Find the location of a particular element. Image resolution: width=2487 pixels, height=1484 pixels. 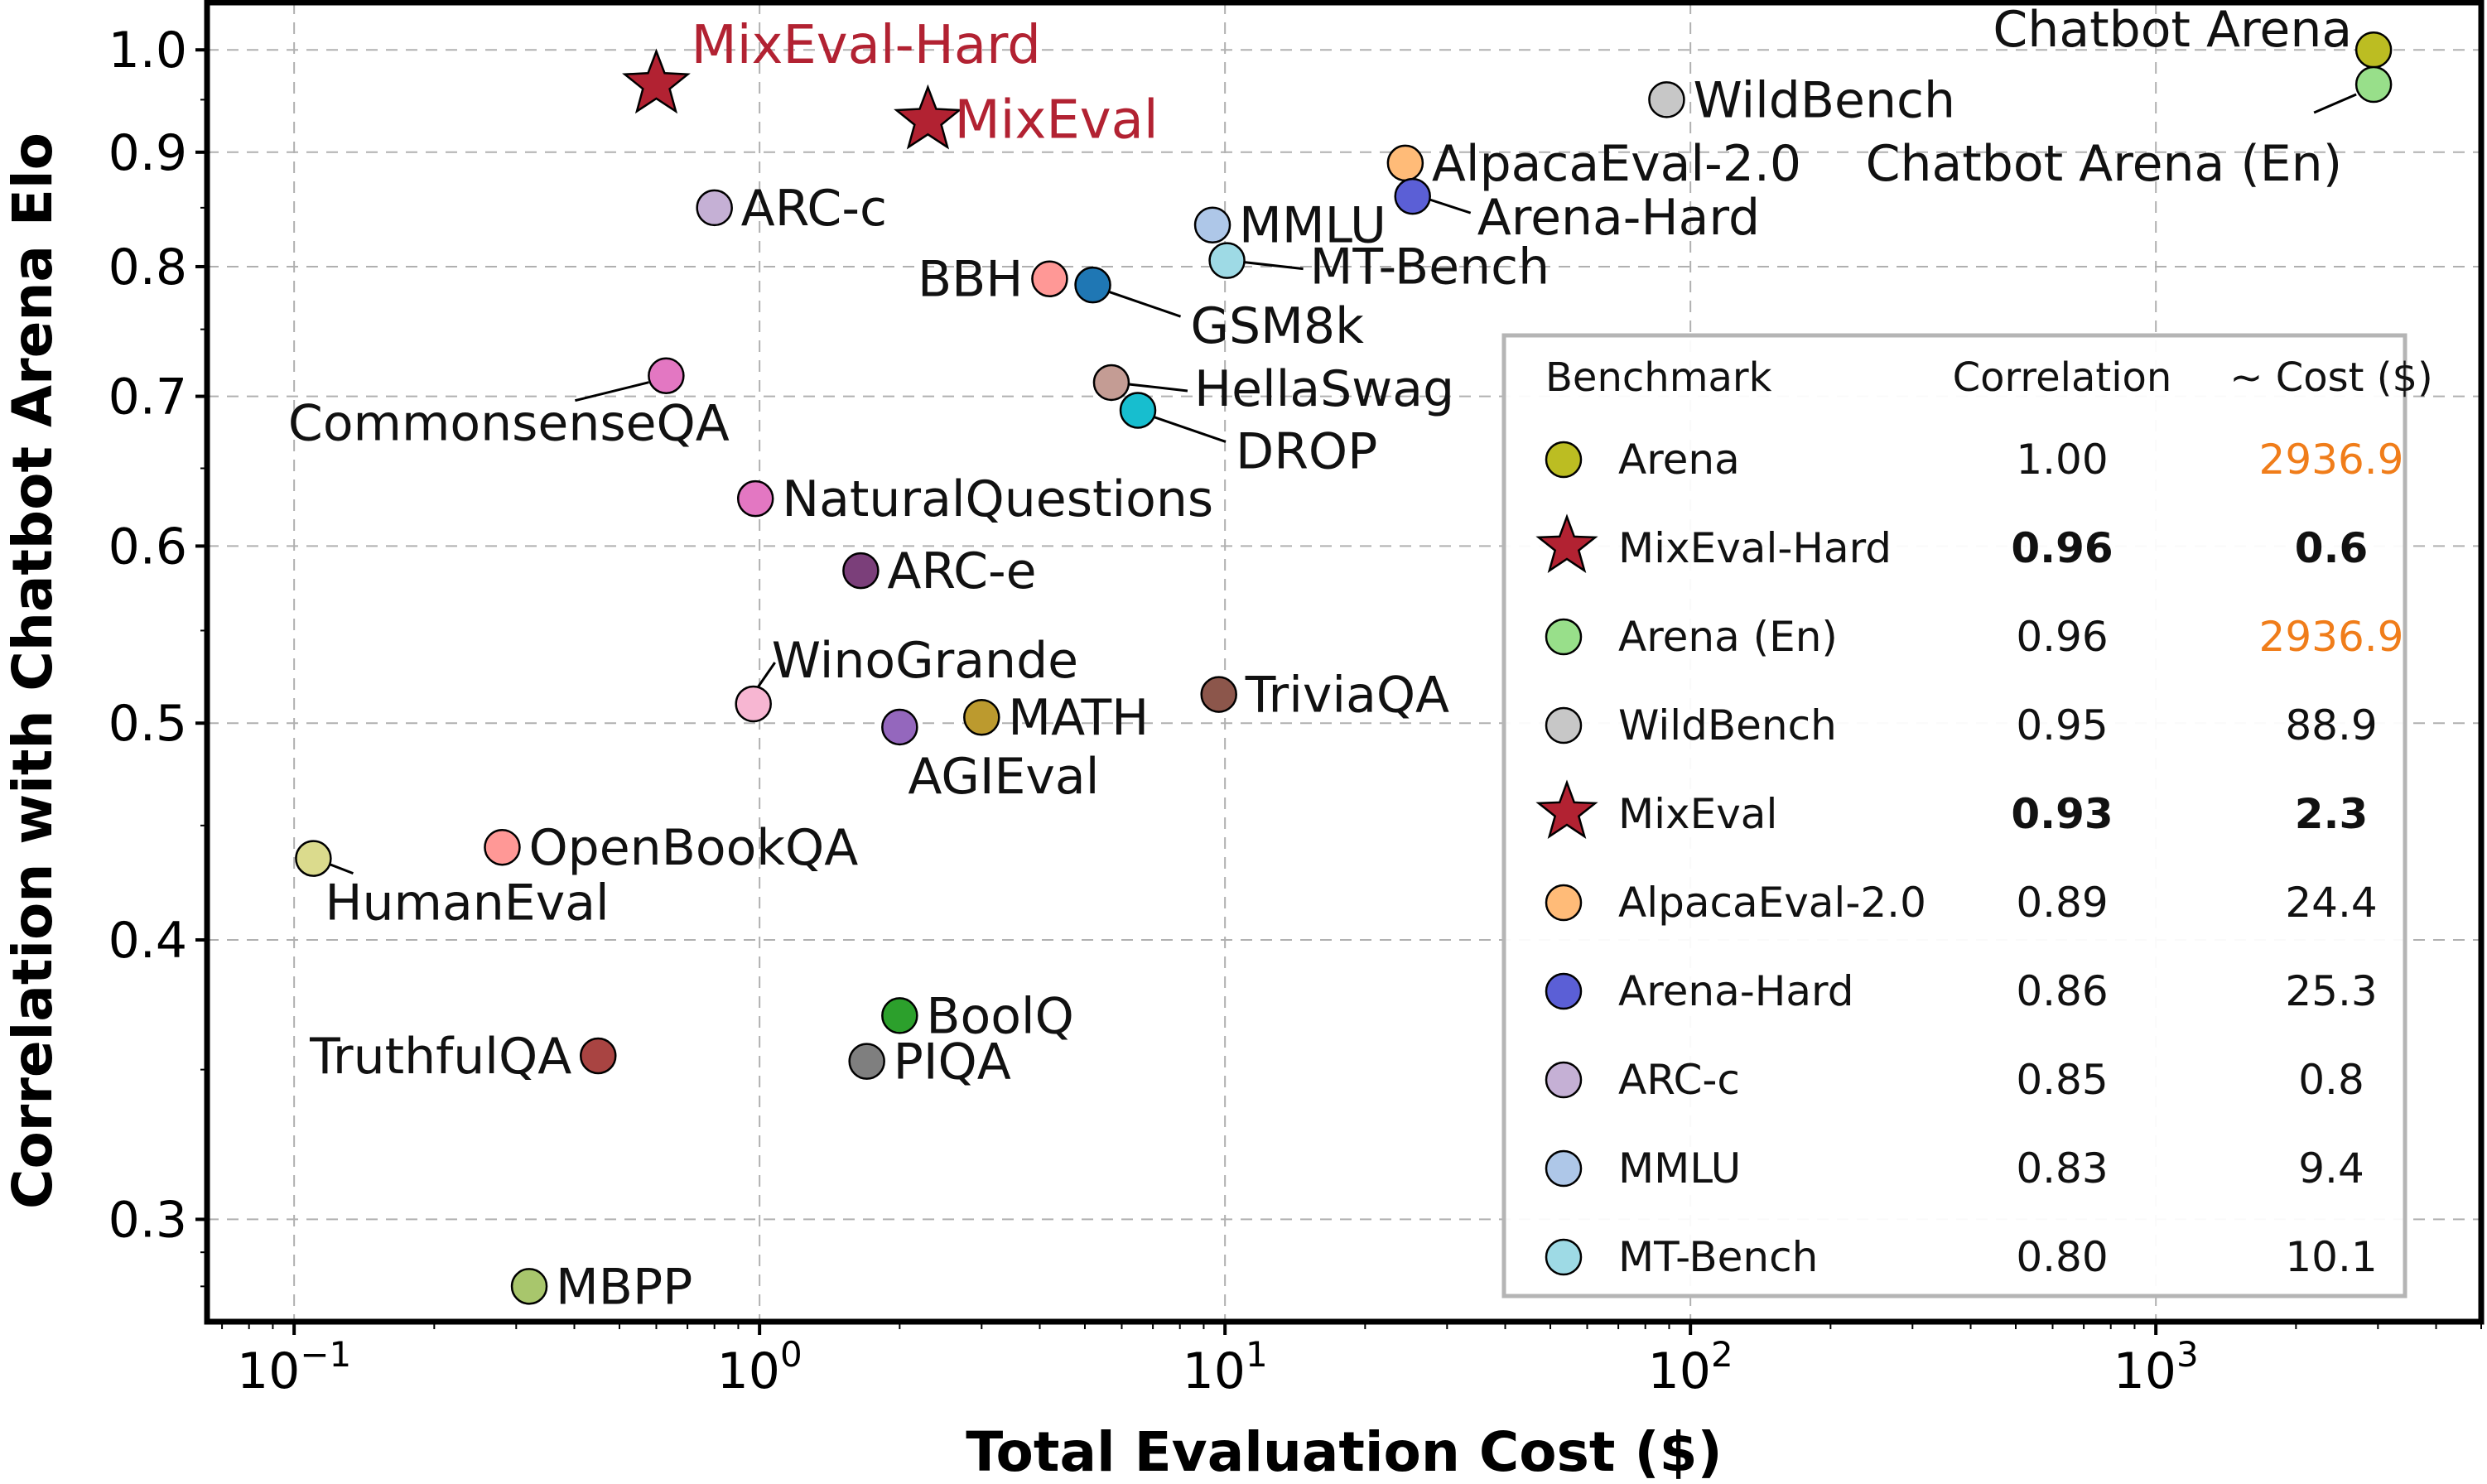

point-math is located at coordinates (981, 717).